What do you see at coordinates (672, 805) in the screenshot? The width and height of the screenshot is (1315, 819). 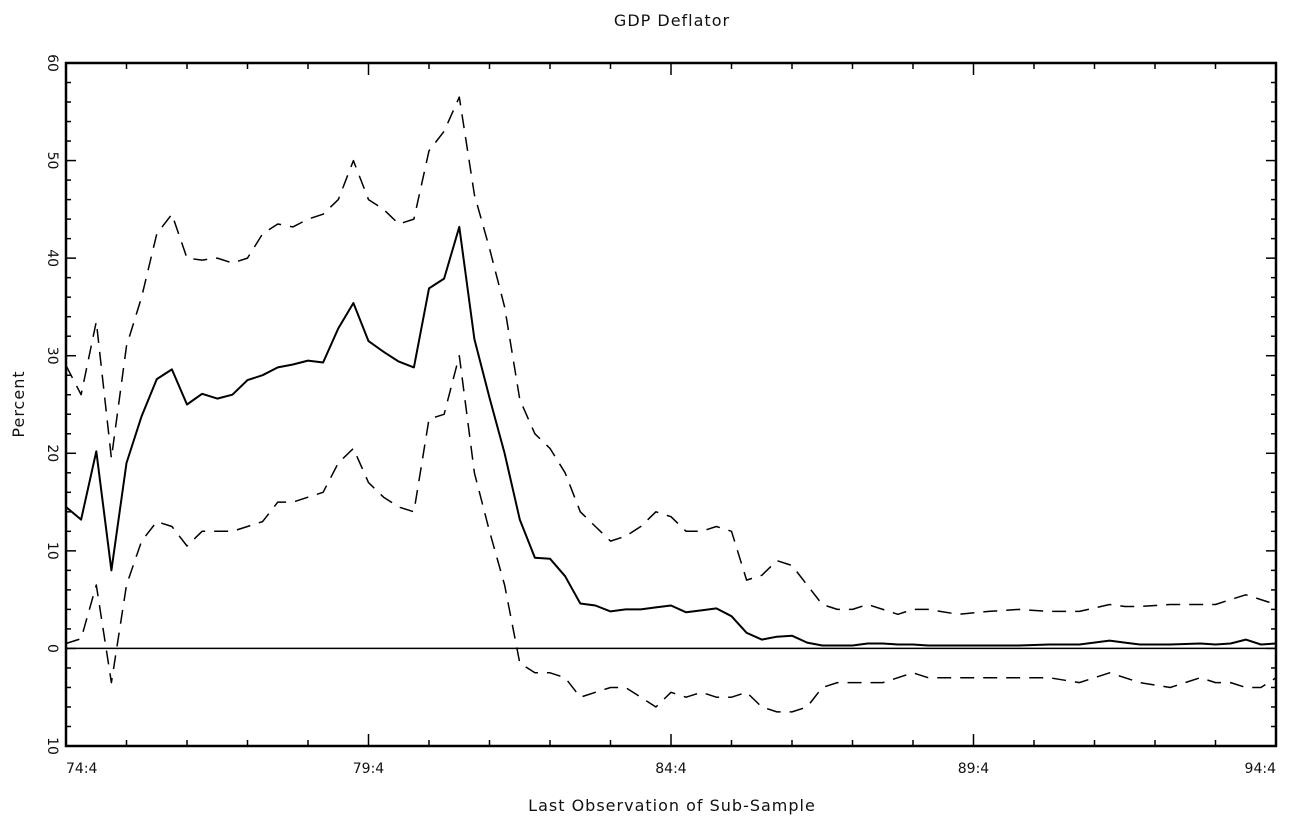 I see `x-axis-label: Last Observation of Sub-Sample` at bounding box center [672, 805].